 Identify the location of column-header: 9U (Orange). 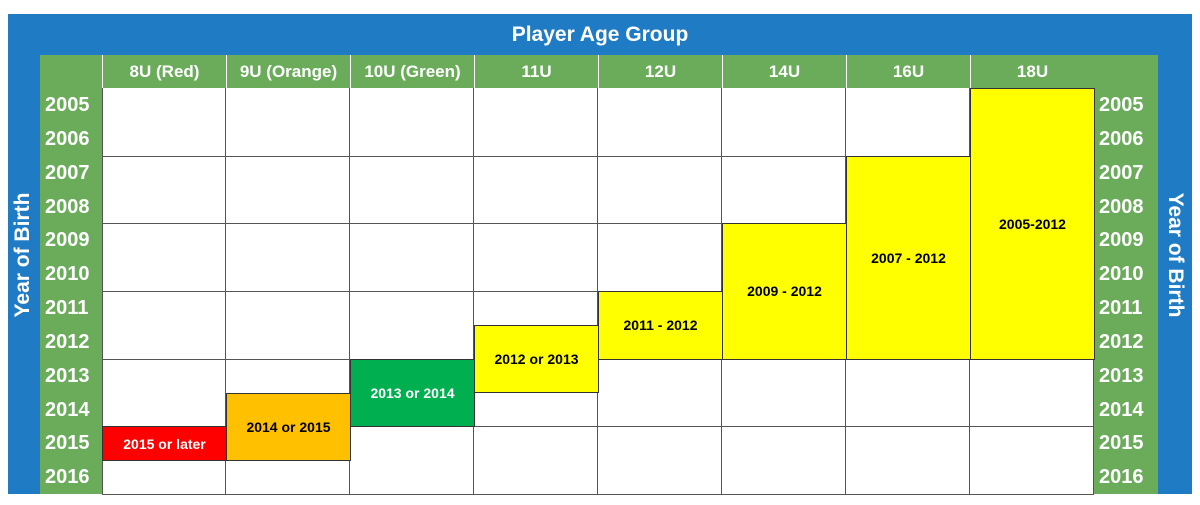
(288, 71).